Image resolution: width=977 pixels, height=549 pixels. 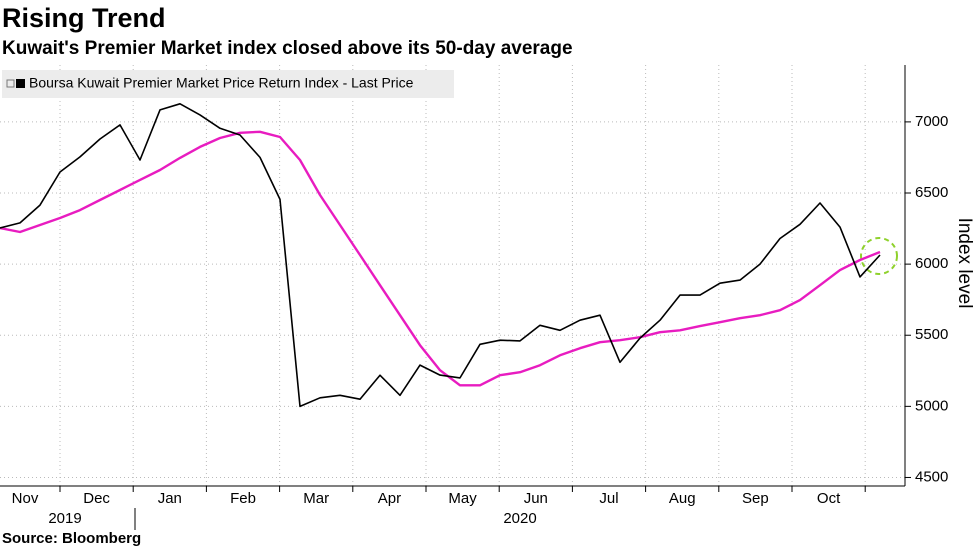 What do you see at coordinates (931, 192) in the screenshot?
I see `y-tick-label: 6500` at bounding box center [931, 192].